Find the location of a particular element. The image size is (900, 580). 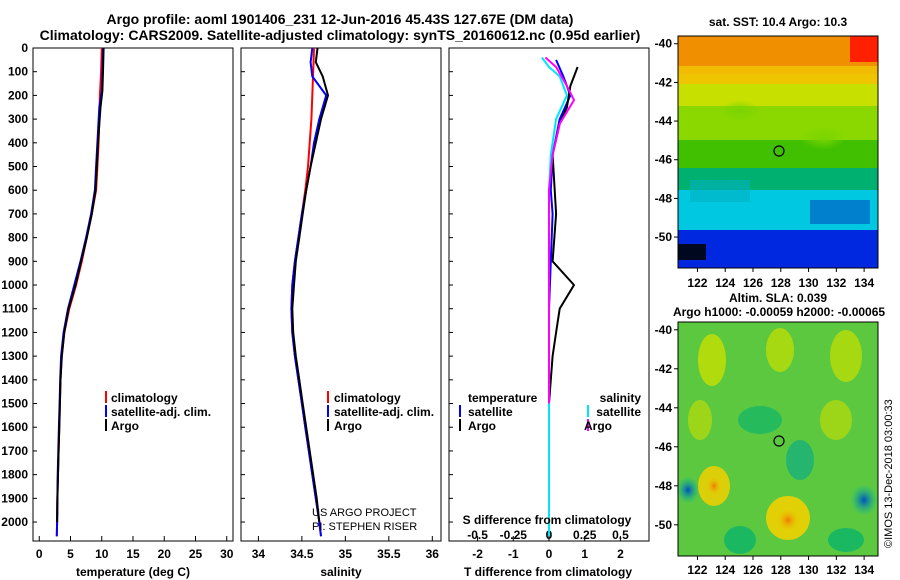

map-y-tick-label: -44 is located at coordinates (664, 121).